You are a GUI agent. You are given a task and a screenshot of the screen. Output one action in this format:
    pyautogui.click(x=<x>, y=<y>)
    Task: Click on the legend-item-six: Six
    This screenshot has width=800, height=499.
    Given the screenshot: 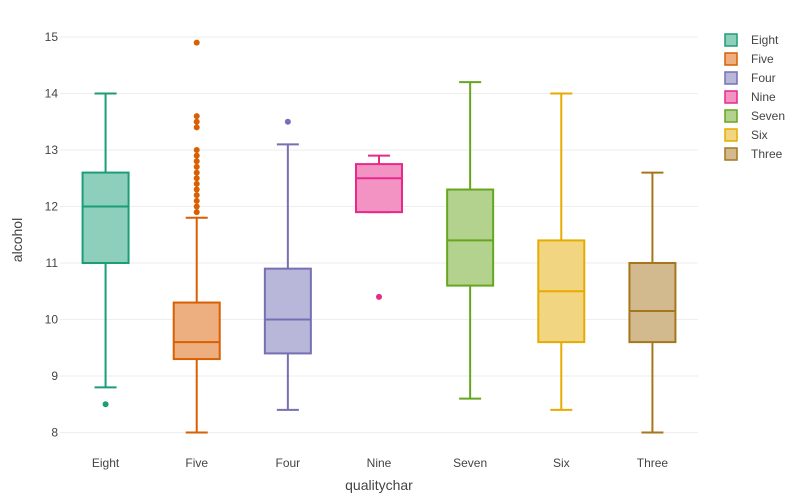 What is the action you would take?
    pyautogui.click(x=746, y=135)
    